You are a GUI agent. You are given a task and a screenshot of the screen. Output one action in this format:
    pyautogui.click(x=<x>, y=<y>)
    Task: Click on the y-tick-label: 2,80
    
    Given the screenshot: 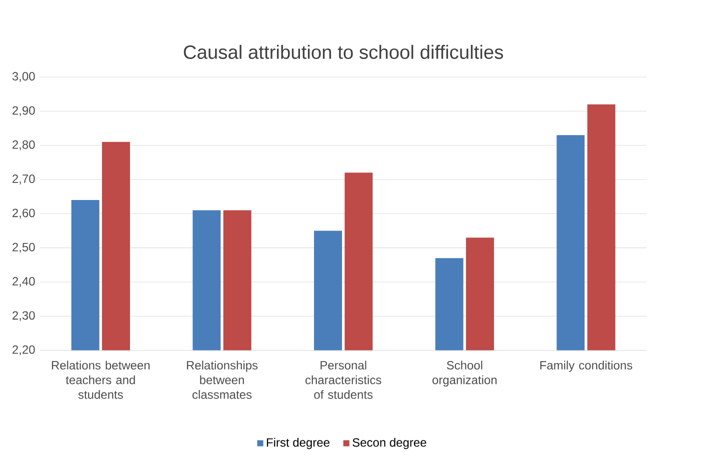 What is the action you would take?
    pyautogui.click(x=23, y=145)
    